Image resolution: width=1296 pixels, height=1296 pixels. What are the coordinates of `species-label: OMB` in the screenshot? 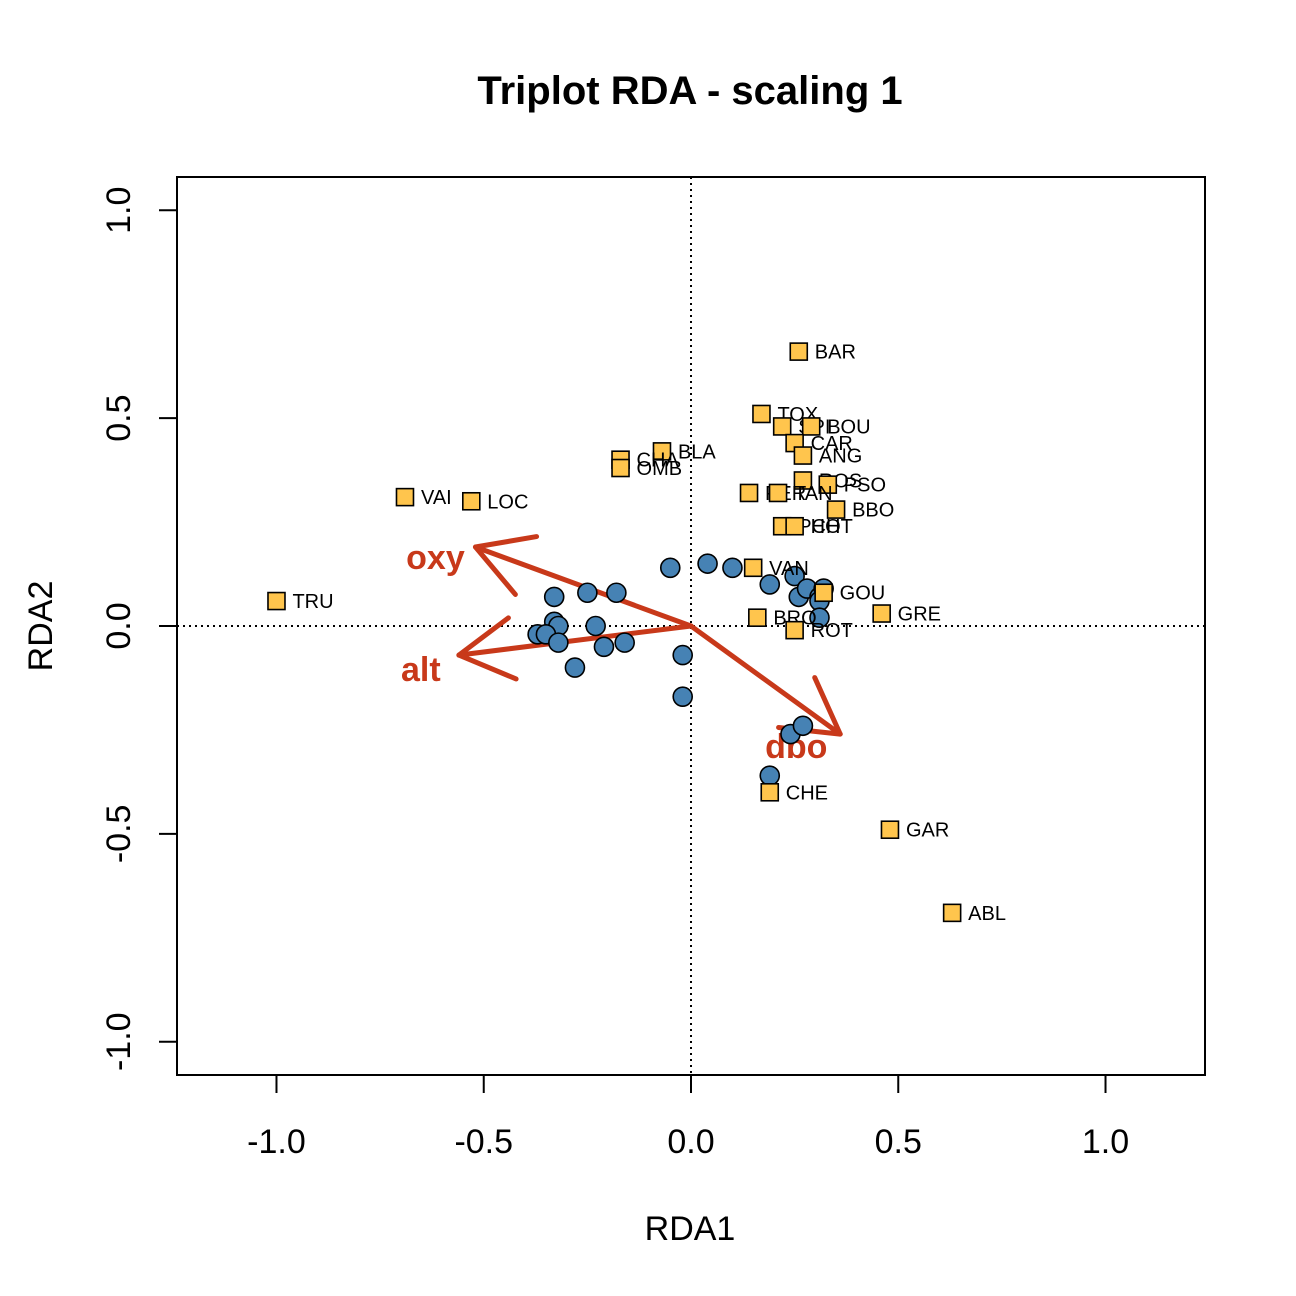 It's located at (660, 469).